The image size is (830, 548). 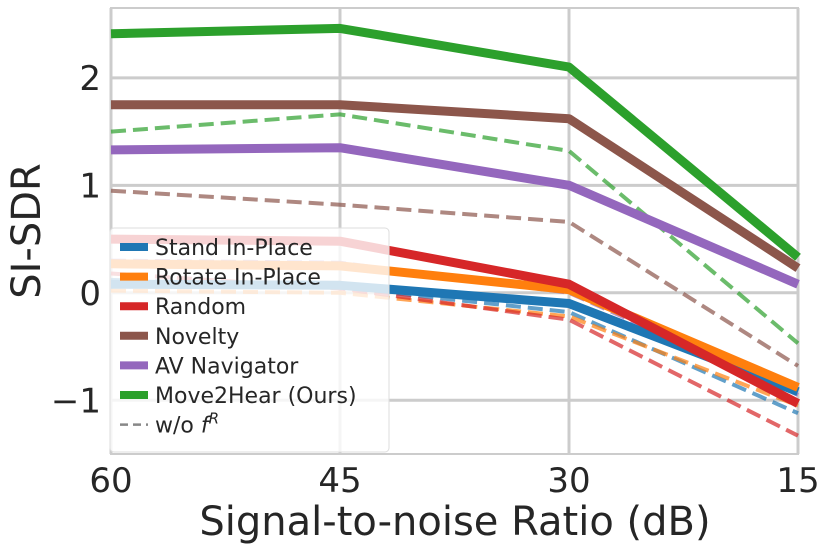 What do you see at coordinates (339, 481) in the screenshot?
I see `x-tick-label: 45` at bounding box center [339, 481].